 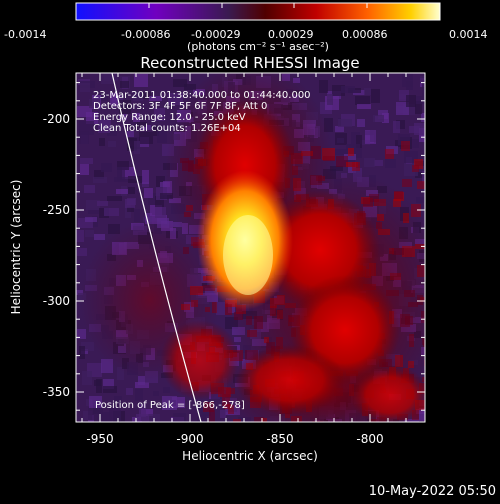 I want to click on y-tick-label: -200, so click(x=56, y=119).